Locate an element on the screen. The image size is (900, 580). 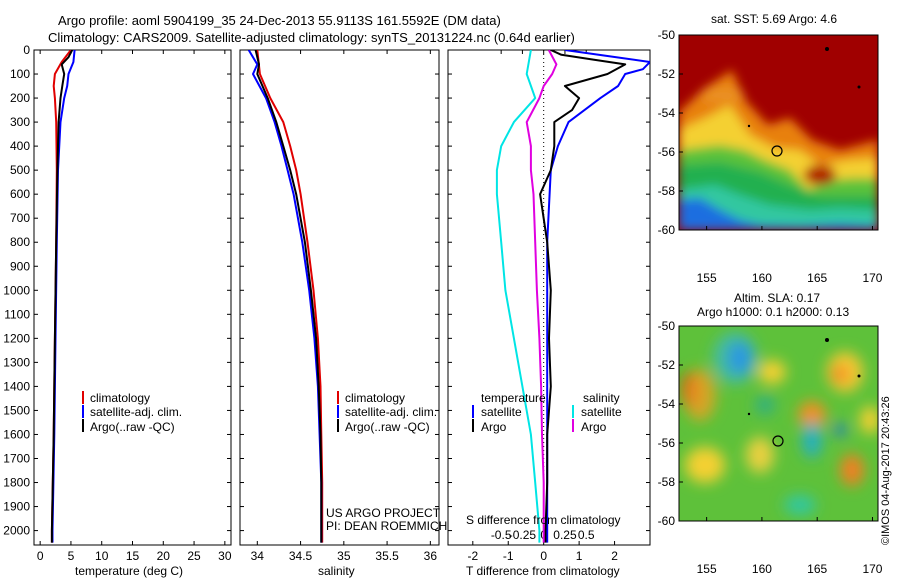
x-tick-label: 15 is located at coordinates (133, 556).